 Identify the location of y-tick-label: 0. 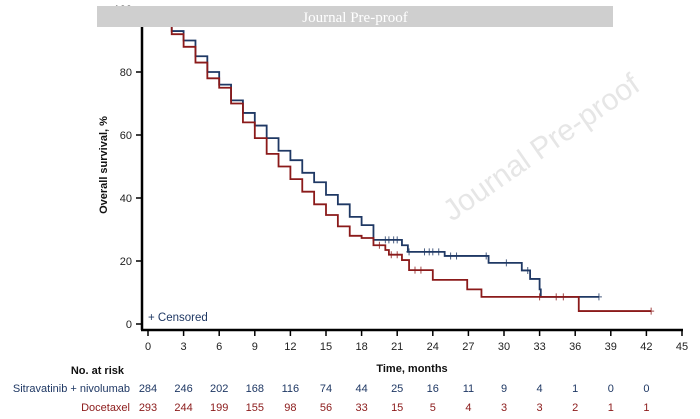
(129, 325).